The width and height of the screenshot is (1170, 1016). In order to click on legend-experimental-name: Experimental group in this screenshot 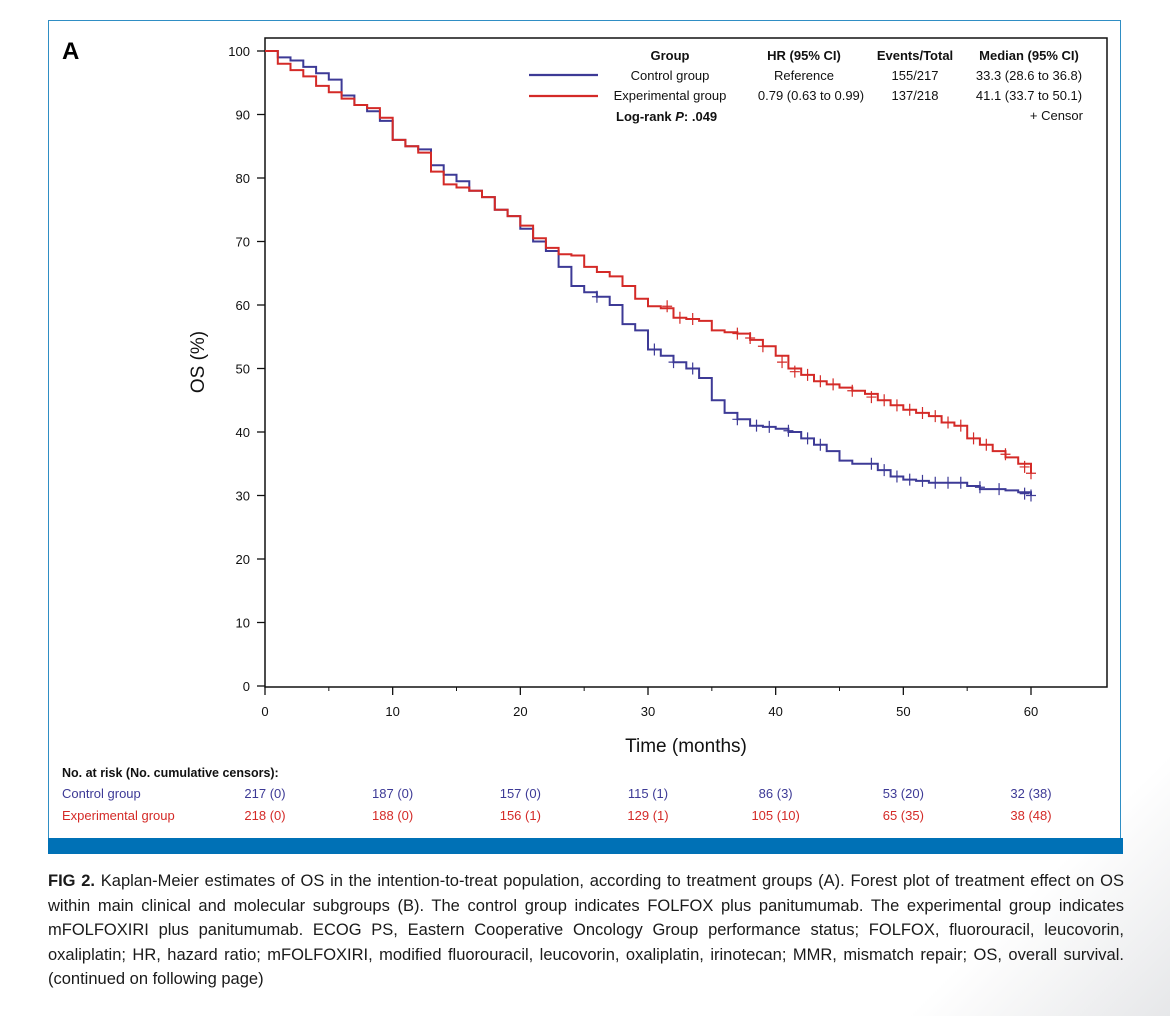, I will do `click(670, 95)`.